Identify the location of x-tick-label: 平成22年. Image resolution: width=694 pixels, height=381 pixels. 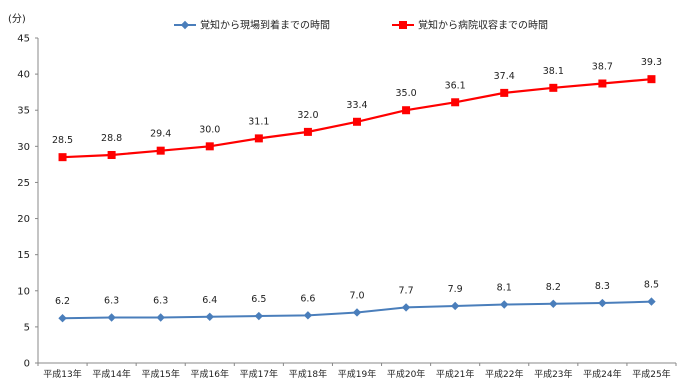
(504, 374).